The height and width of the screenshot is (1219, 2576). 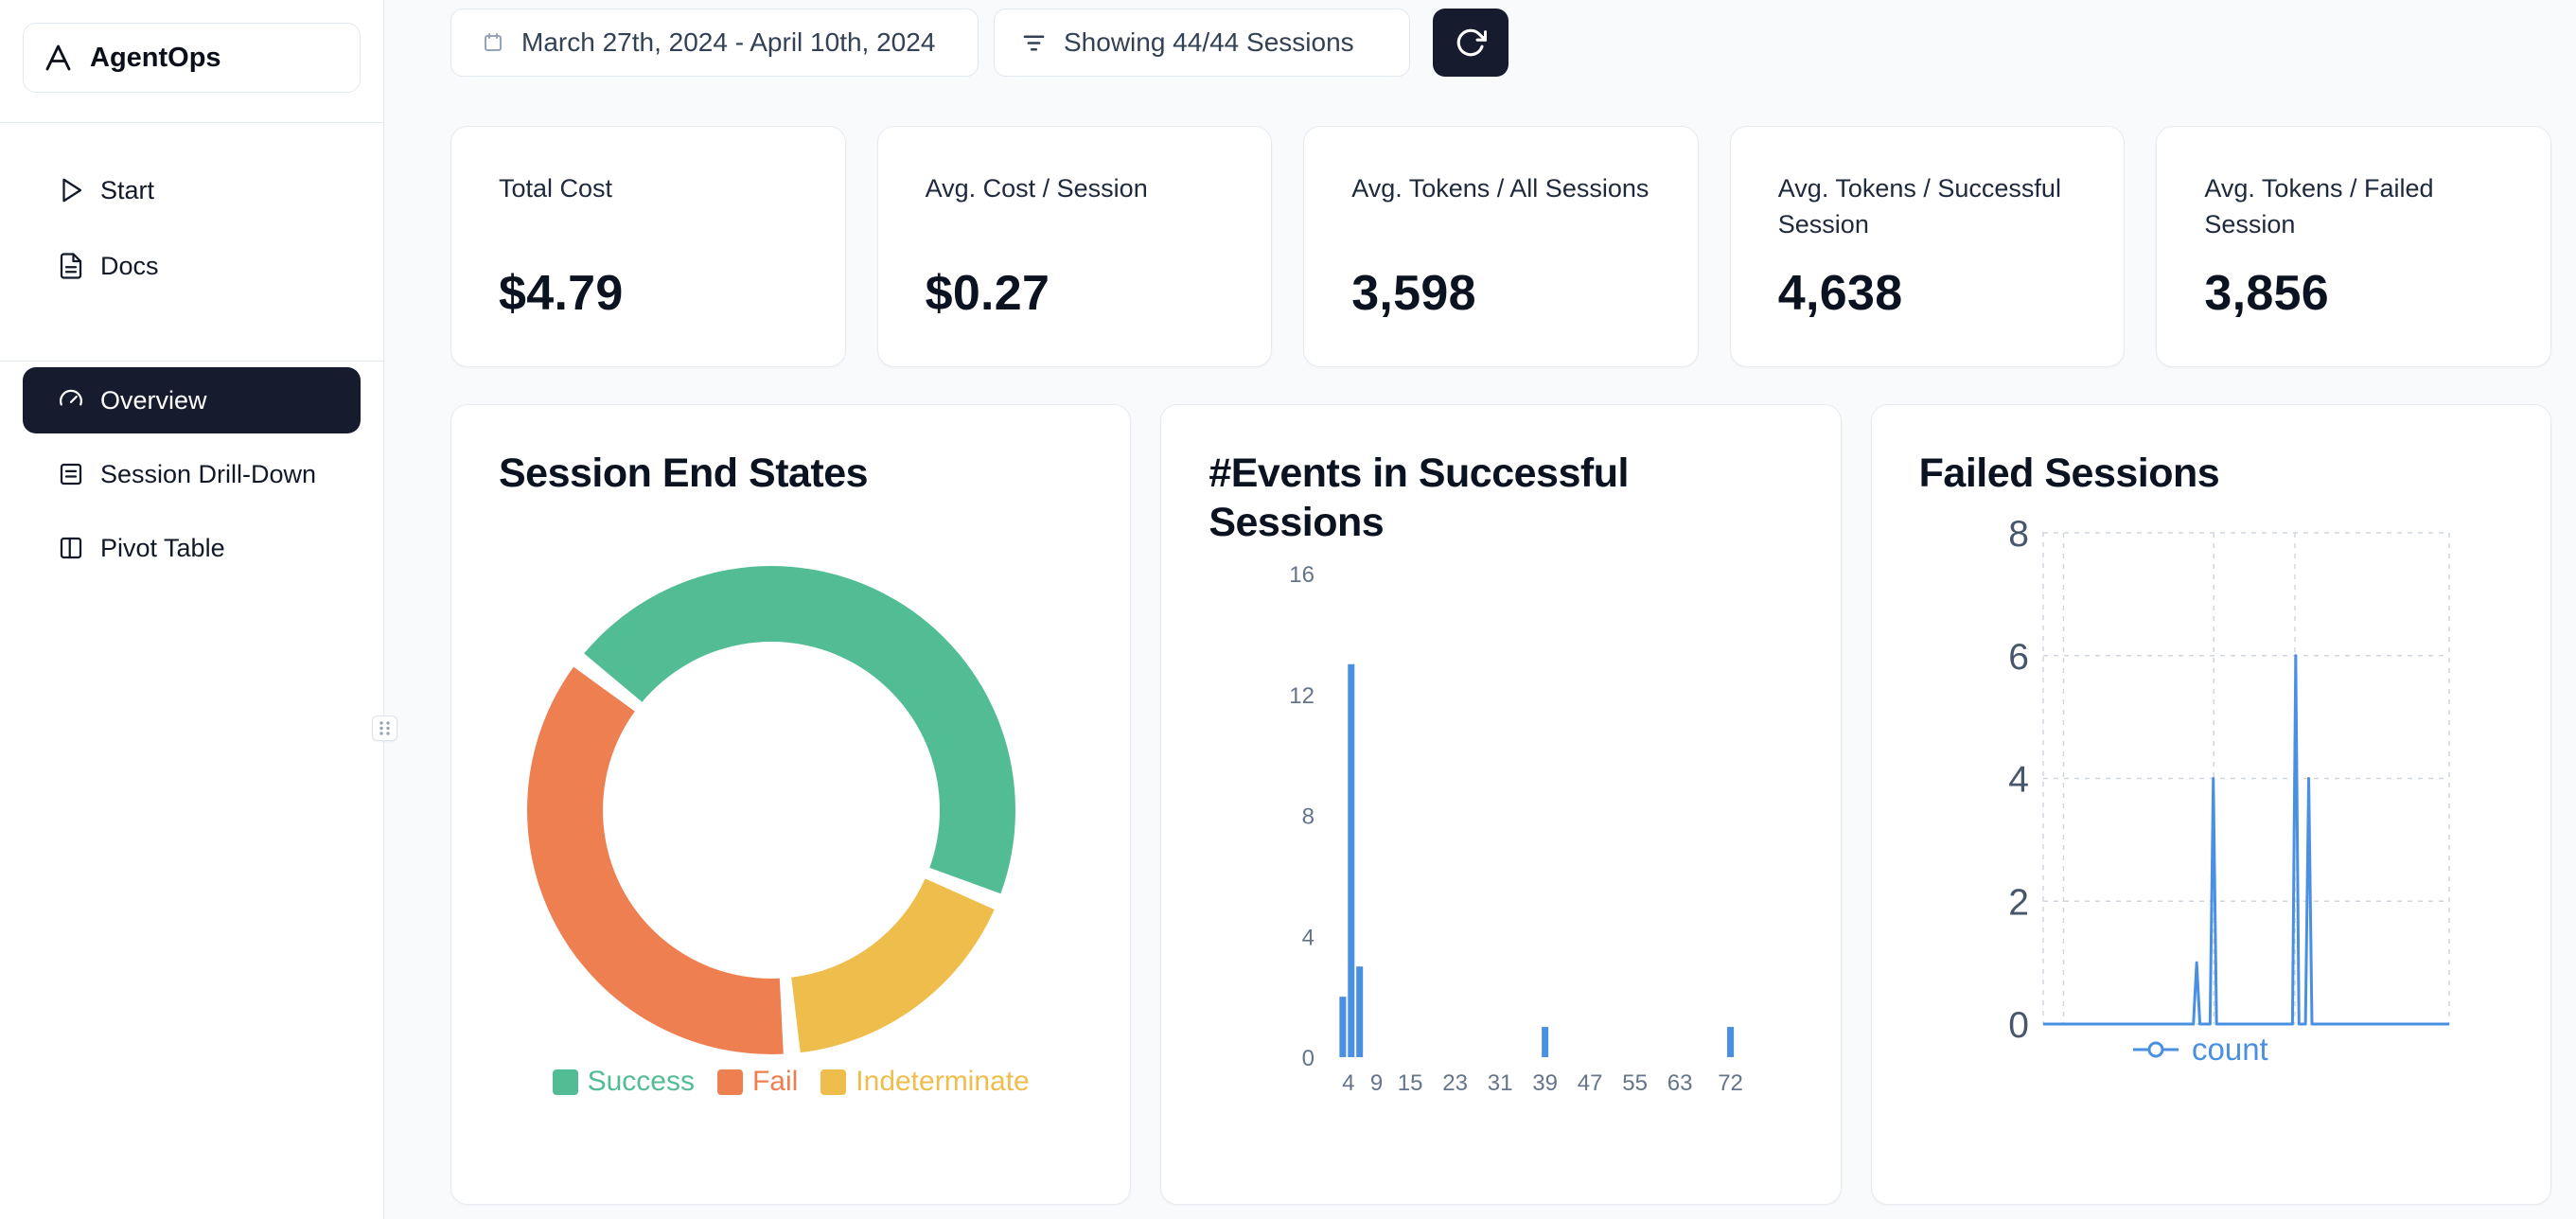 I want to click on nav-views: Overview Session Drill-Down Pivot Table, so click(x=191, y=471).